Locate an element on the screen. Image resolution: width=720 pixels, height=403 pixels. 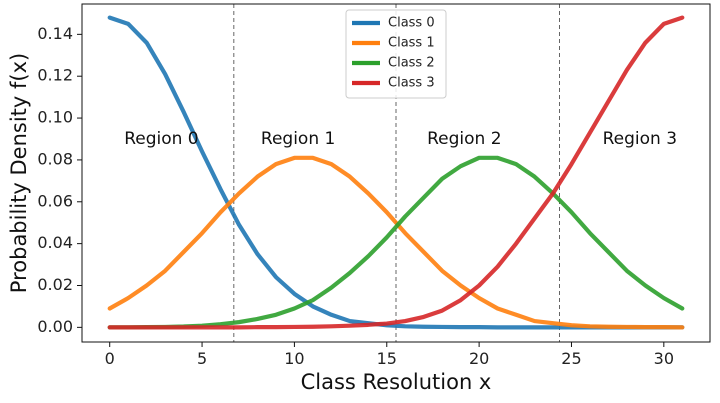
region-label-2: Region 2 is located at coordinates (464, 139).